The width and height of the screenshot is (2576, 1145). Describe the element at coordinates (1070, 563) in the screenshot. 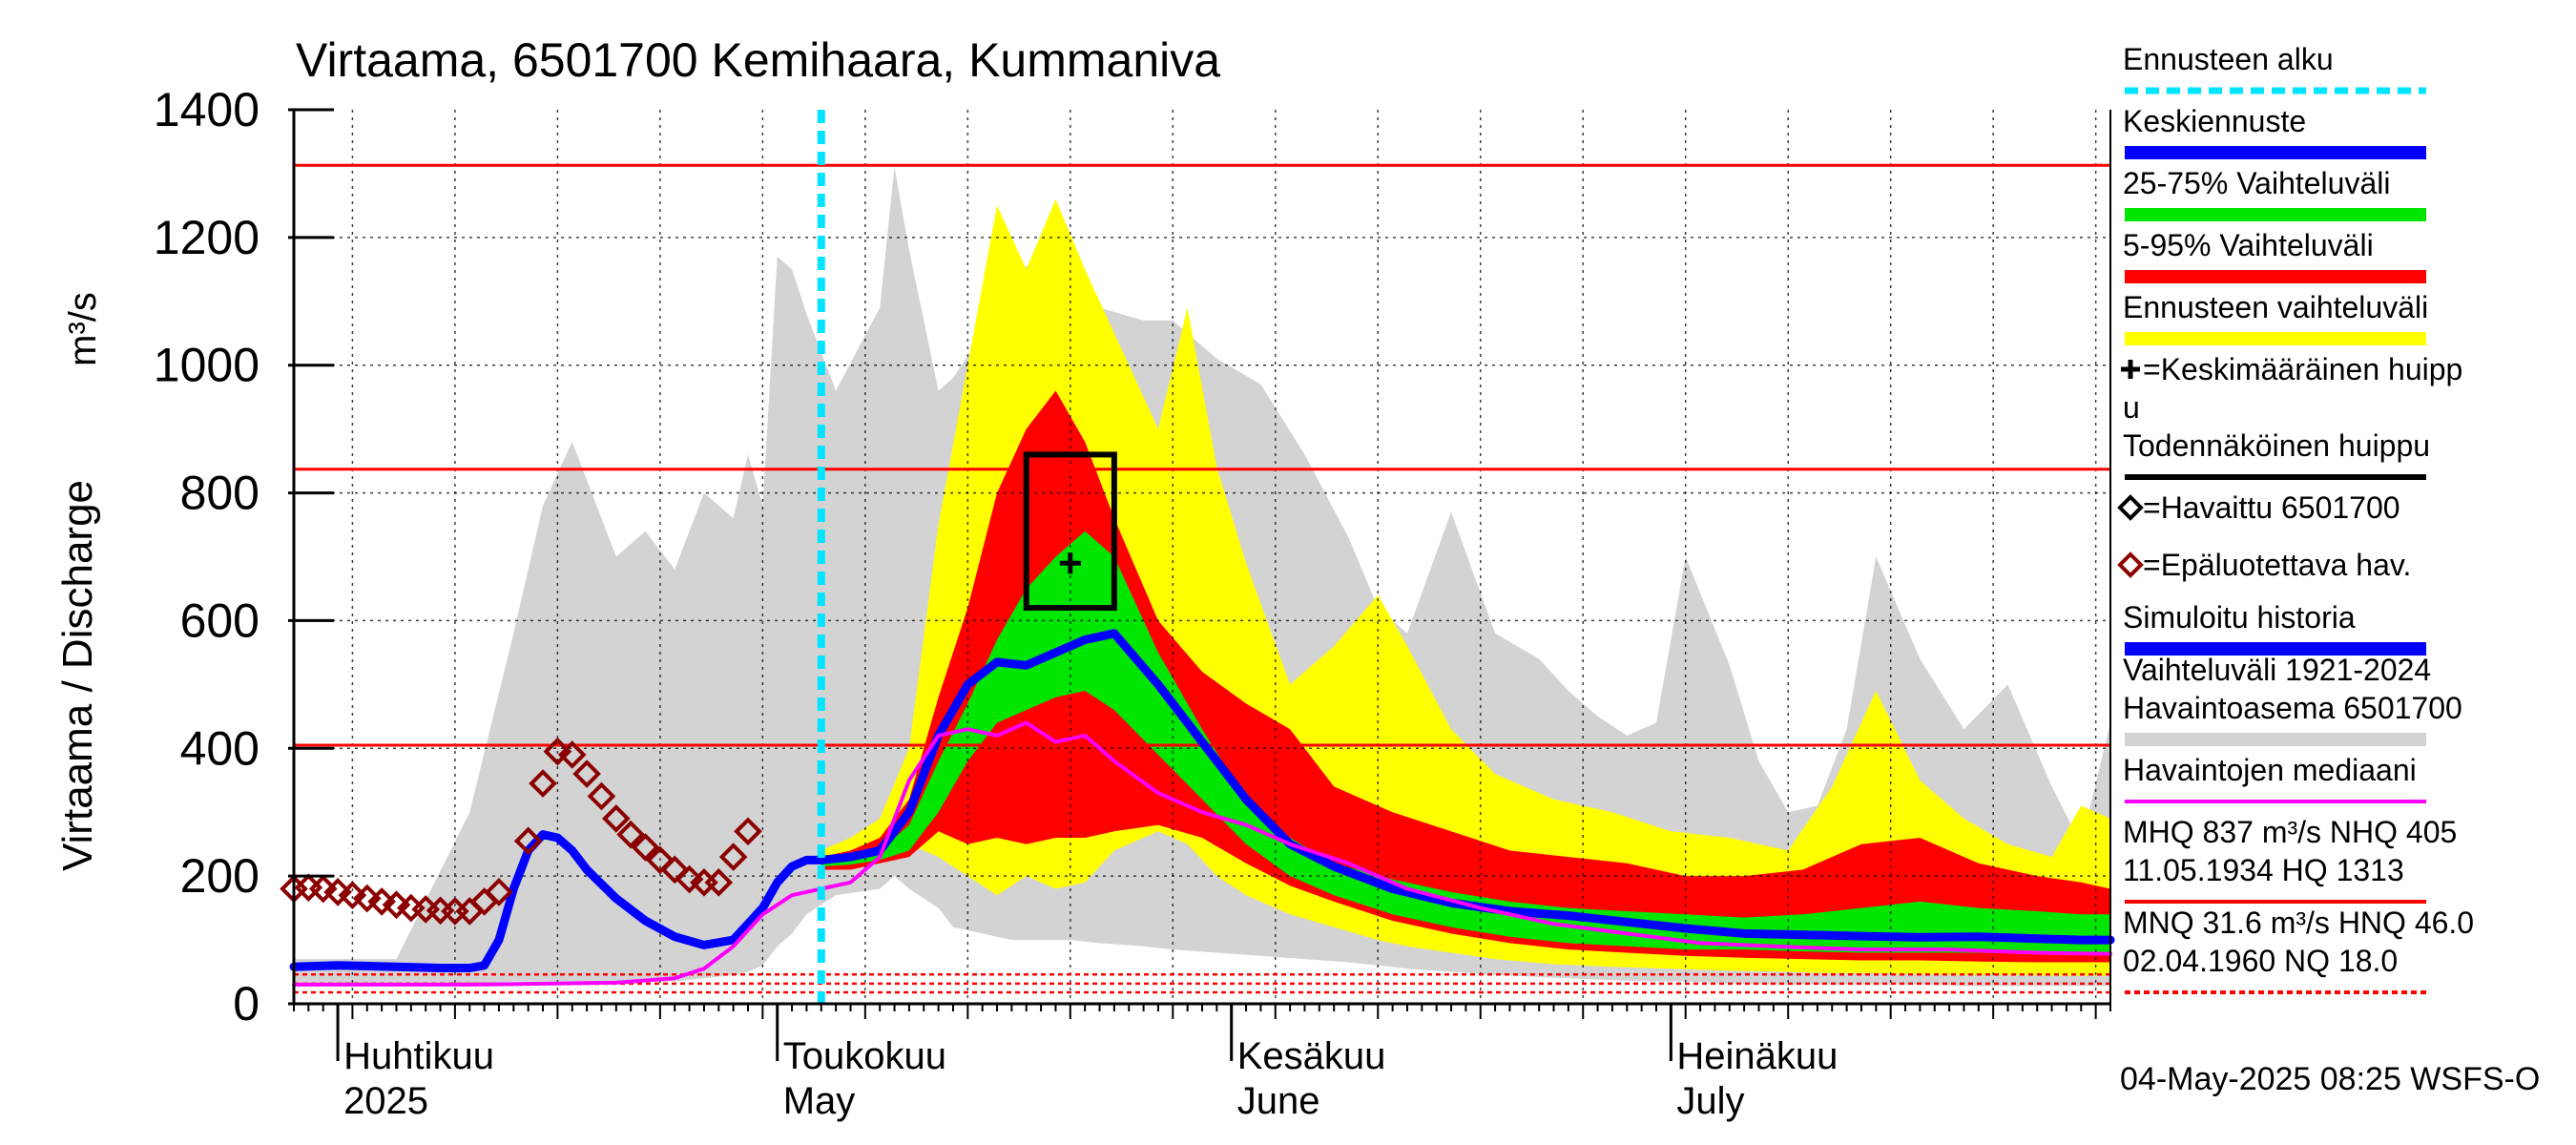

I see `mean-peak-marker` at that location.